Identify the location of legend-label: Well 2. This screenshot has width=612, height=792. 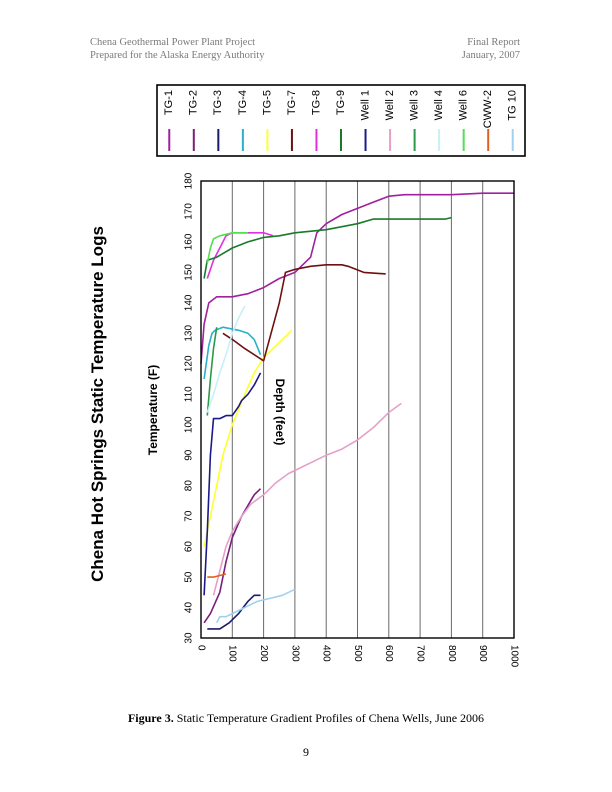
(390, 105).